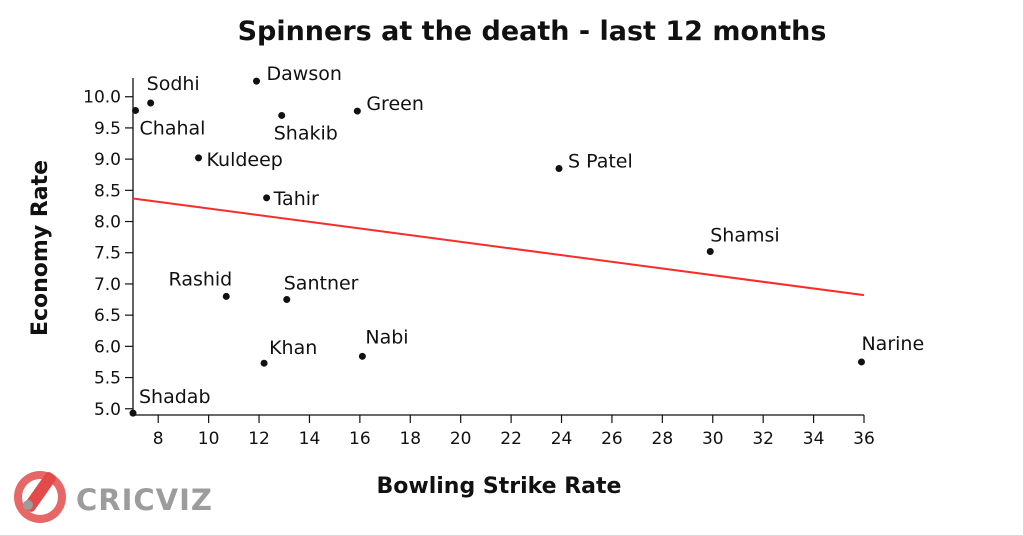 Image resolution: width=1024 pixels, height=536 pixels. What do you see at coordinates (386, 337) in the screenshot?
I see `point-label: Nabi` at bounding box center [386, 337].